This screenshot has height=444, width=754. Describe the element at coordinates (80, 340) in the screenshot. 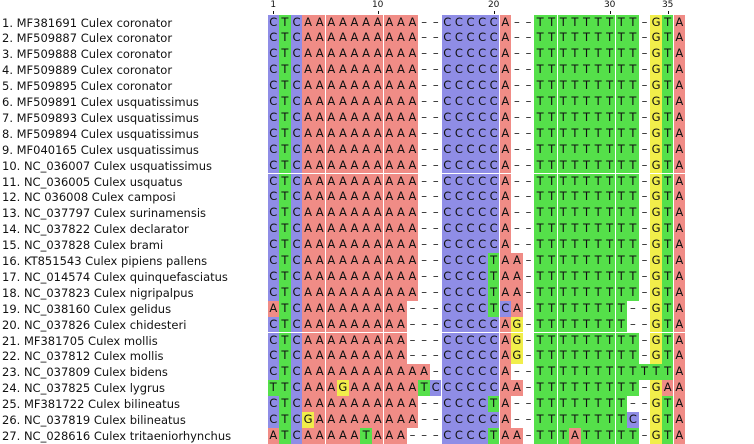

I see `sequence-label: 21. MF381705 Culex mollis` at that location.